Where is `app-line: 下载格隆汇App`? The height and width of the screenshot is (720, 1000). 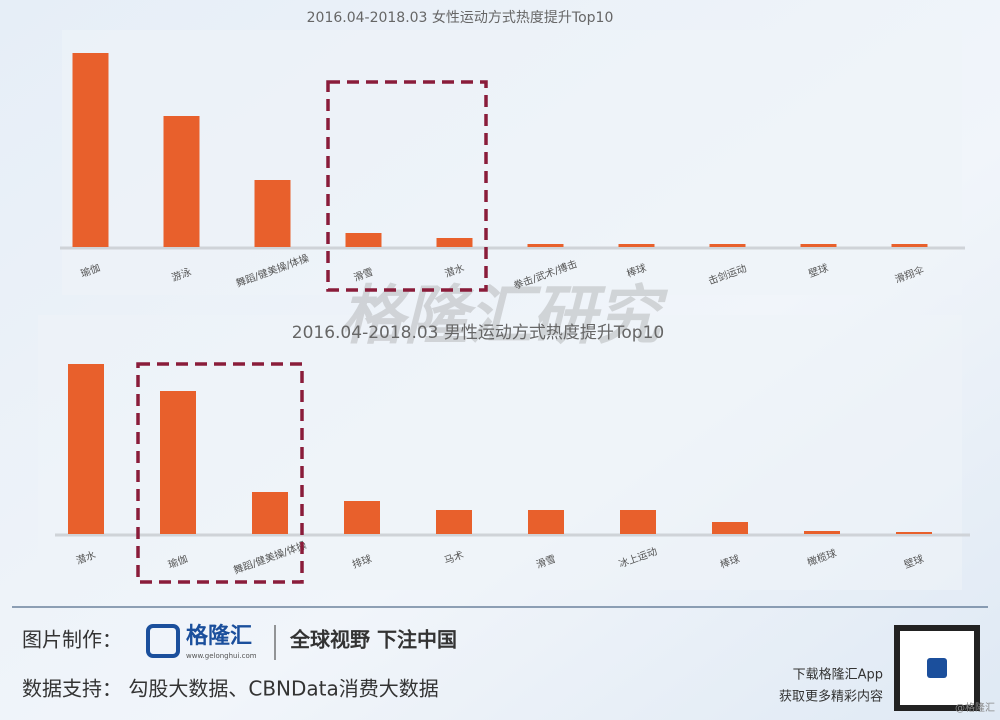
app-line: 下载格隆汇App is located at coordinates (838, 675).